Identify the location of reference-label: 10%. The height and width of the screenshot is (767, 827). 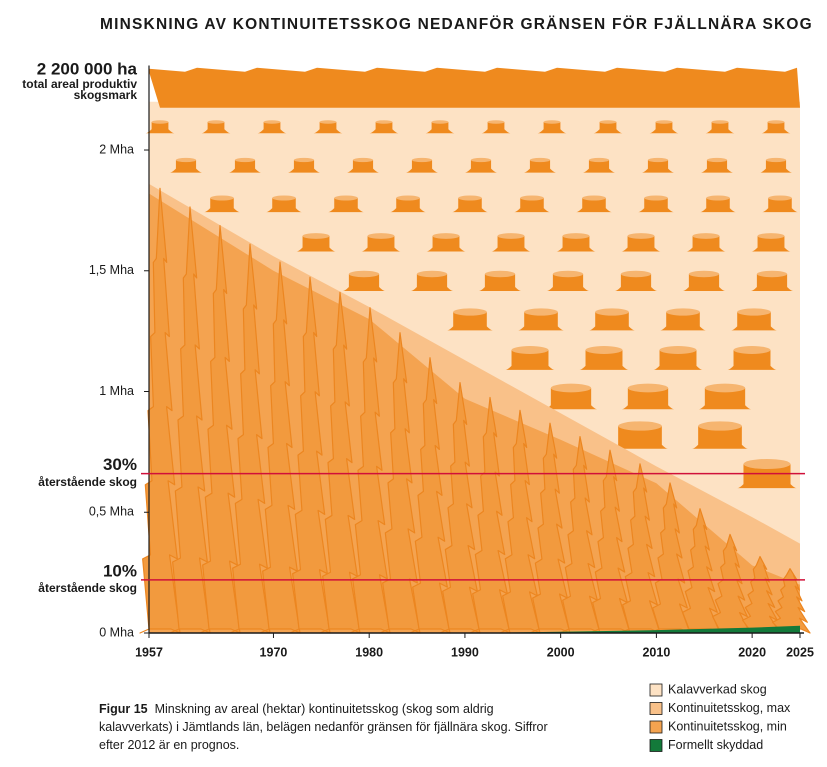
(120, 570).